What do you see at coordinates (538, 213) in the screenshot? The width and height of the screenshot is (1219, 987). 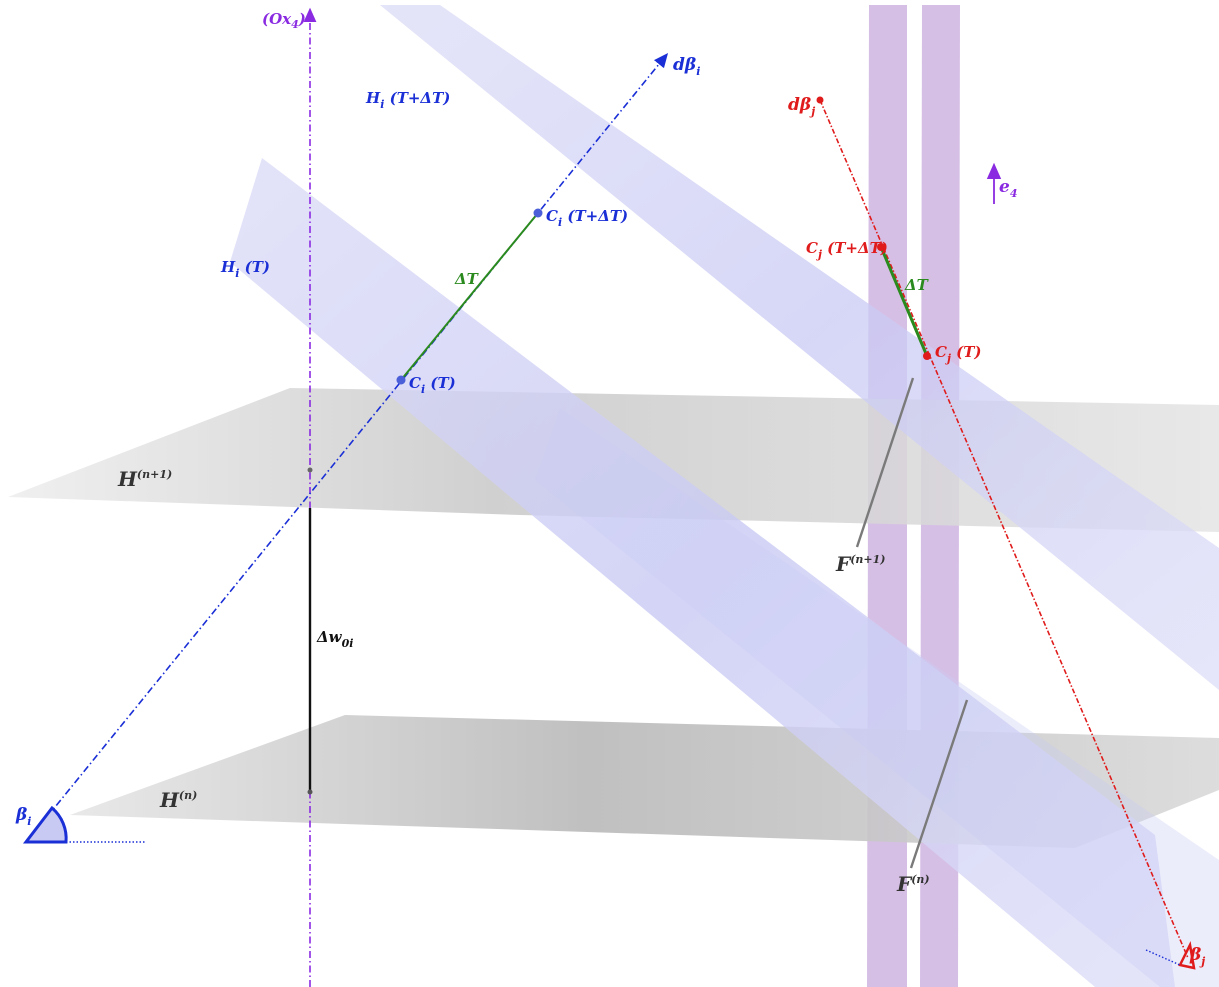 I see `point-c-i-t-dt` at bounding box center [538, 213].